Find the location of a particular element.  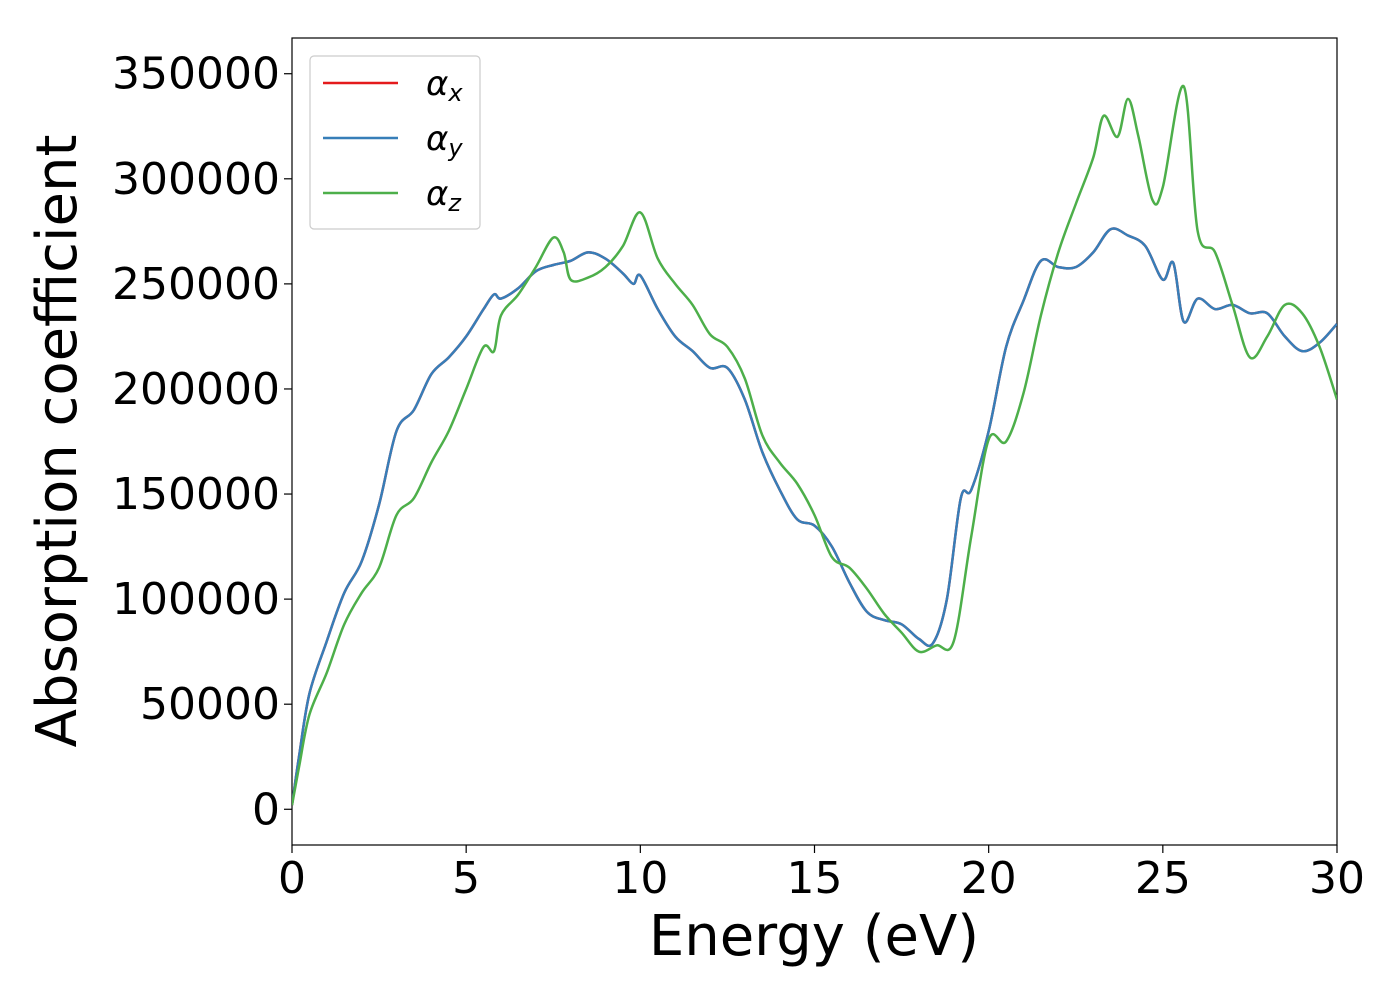

y-tick-label: 100000 is located at coordinates (196, 599).